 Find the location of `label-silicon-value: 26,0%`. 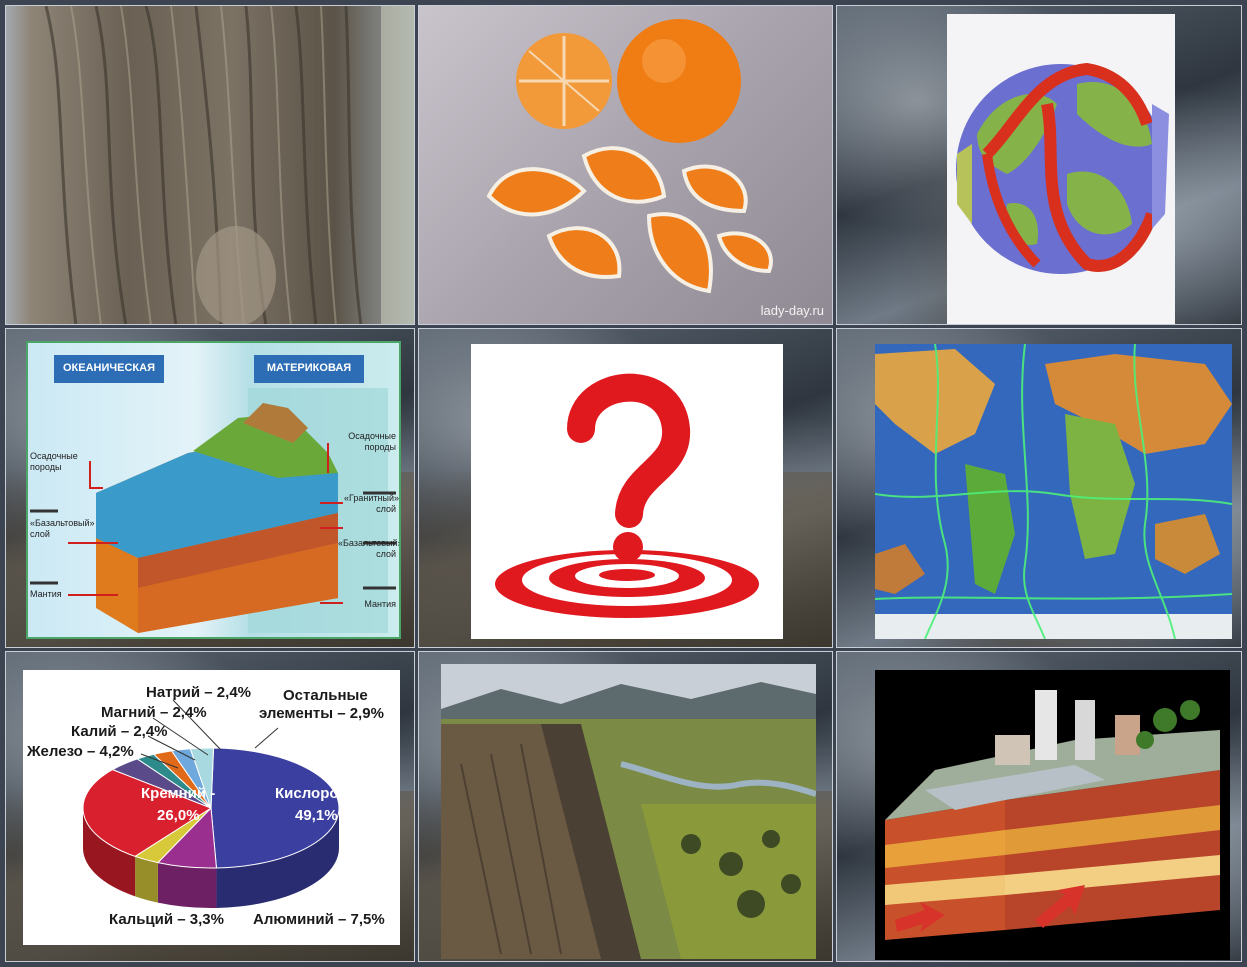

label-silicon-value: 26,0% is located at coordinates (178, 815).